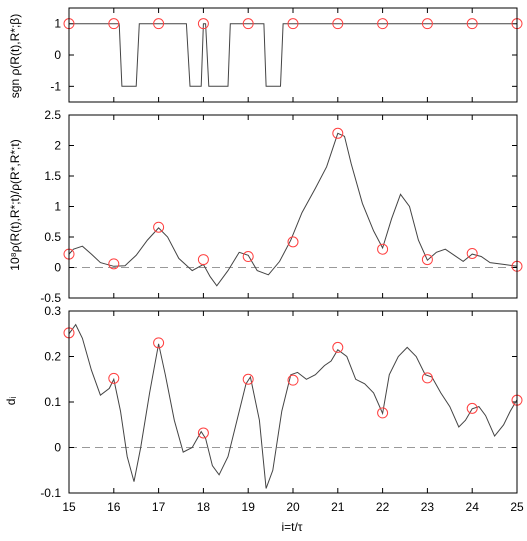 This screenshot has height=541, width=527. Describe the element at coordinates (11, 401) in the screenshot. I see `ylabel-distance: dᵢ` at that location.